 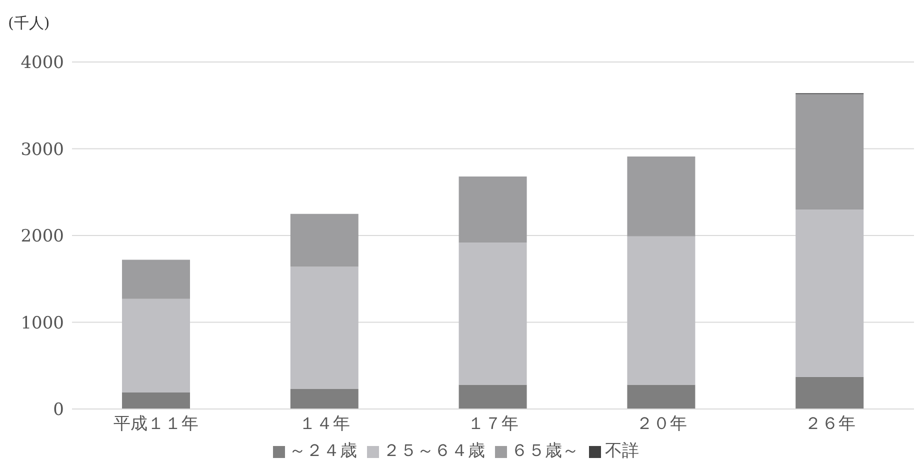 I want to click on x-tick-label: １４年, so click(x=324, y=424).